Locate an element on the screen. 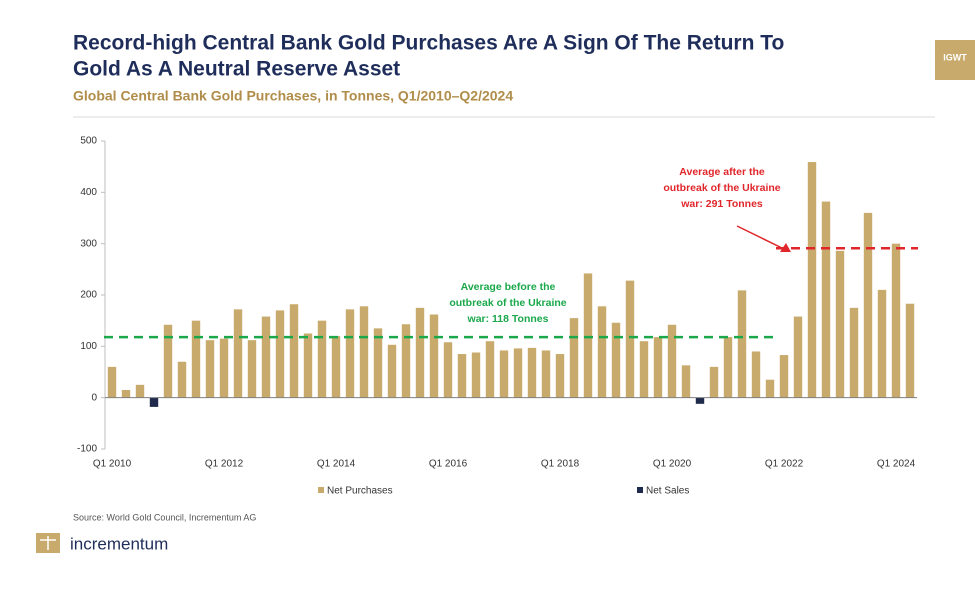 This screenshot has width=975, height=590. legend-label: Net Purchases is located at coordinates (360, 491).